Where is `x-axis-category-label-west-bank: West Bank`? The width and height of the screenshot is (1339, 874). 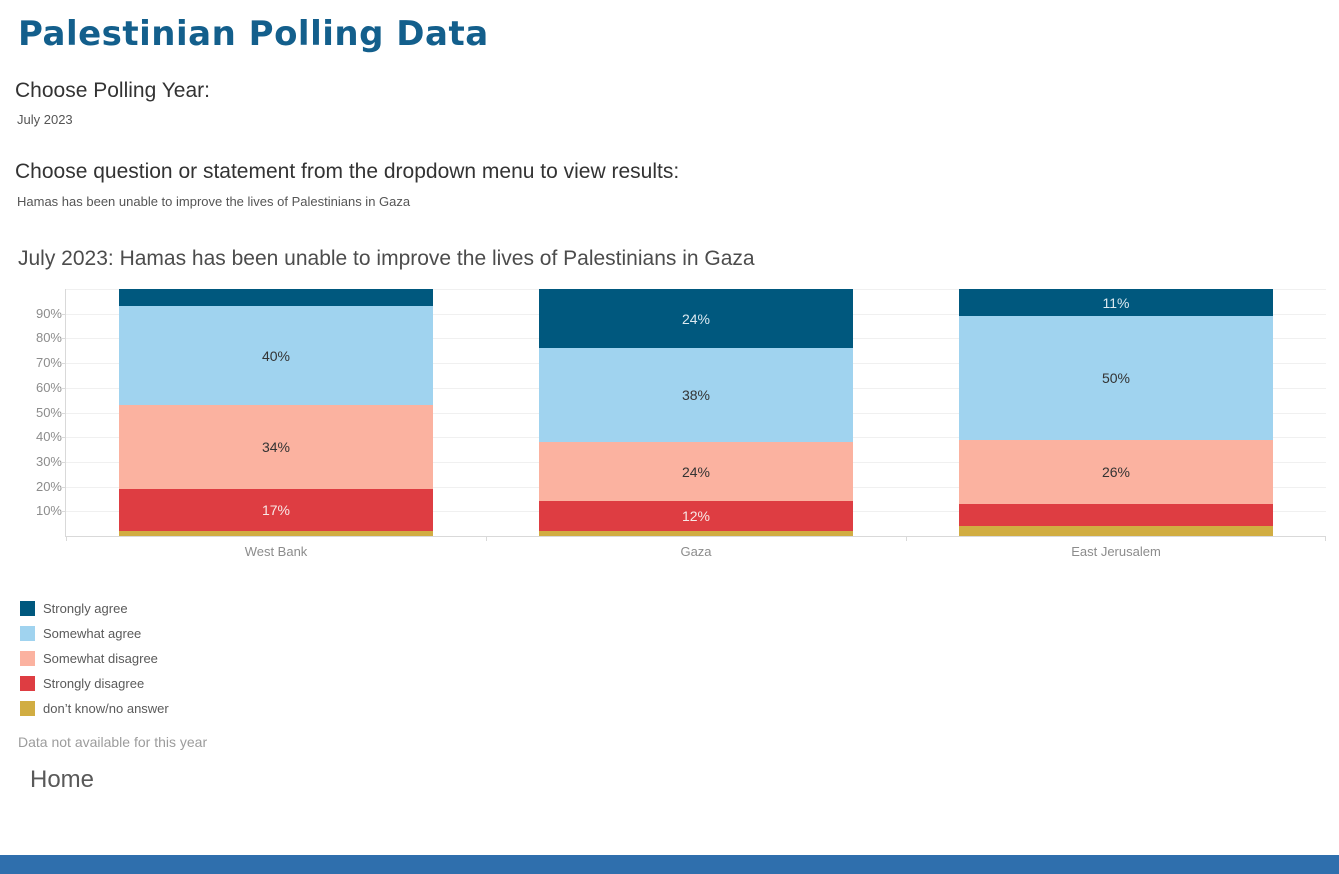
x-axis-category-label-west-bank: West Bank is located at coordinates (276, 551).